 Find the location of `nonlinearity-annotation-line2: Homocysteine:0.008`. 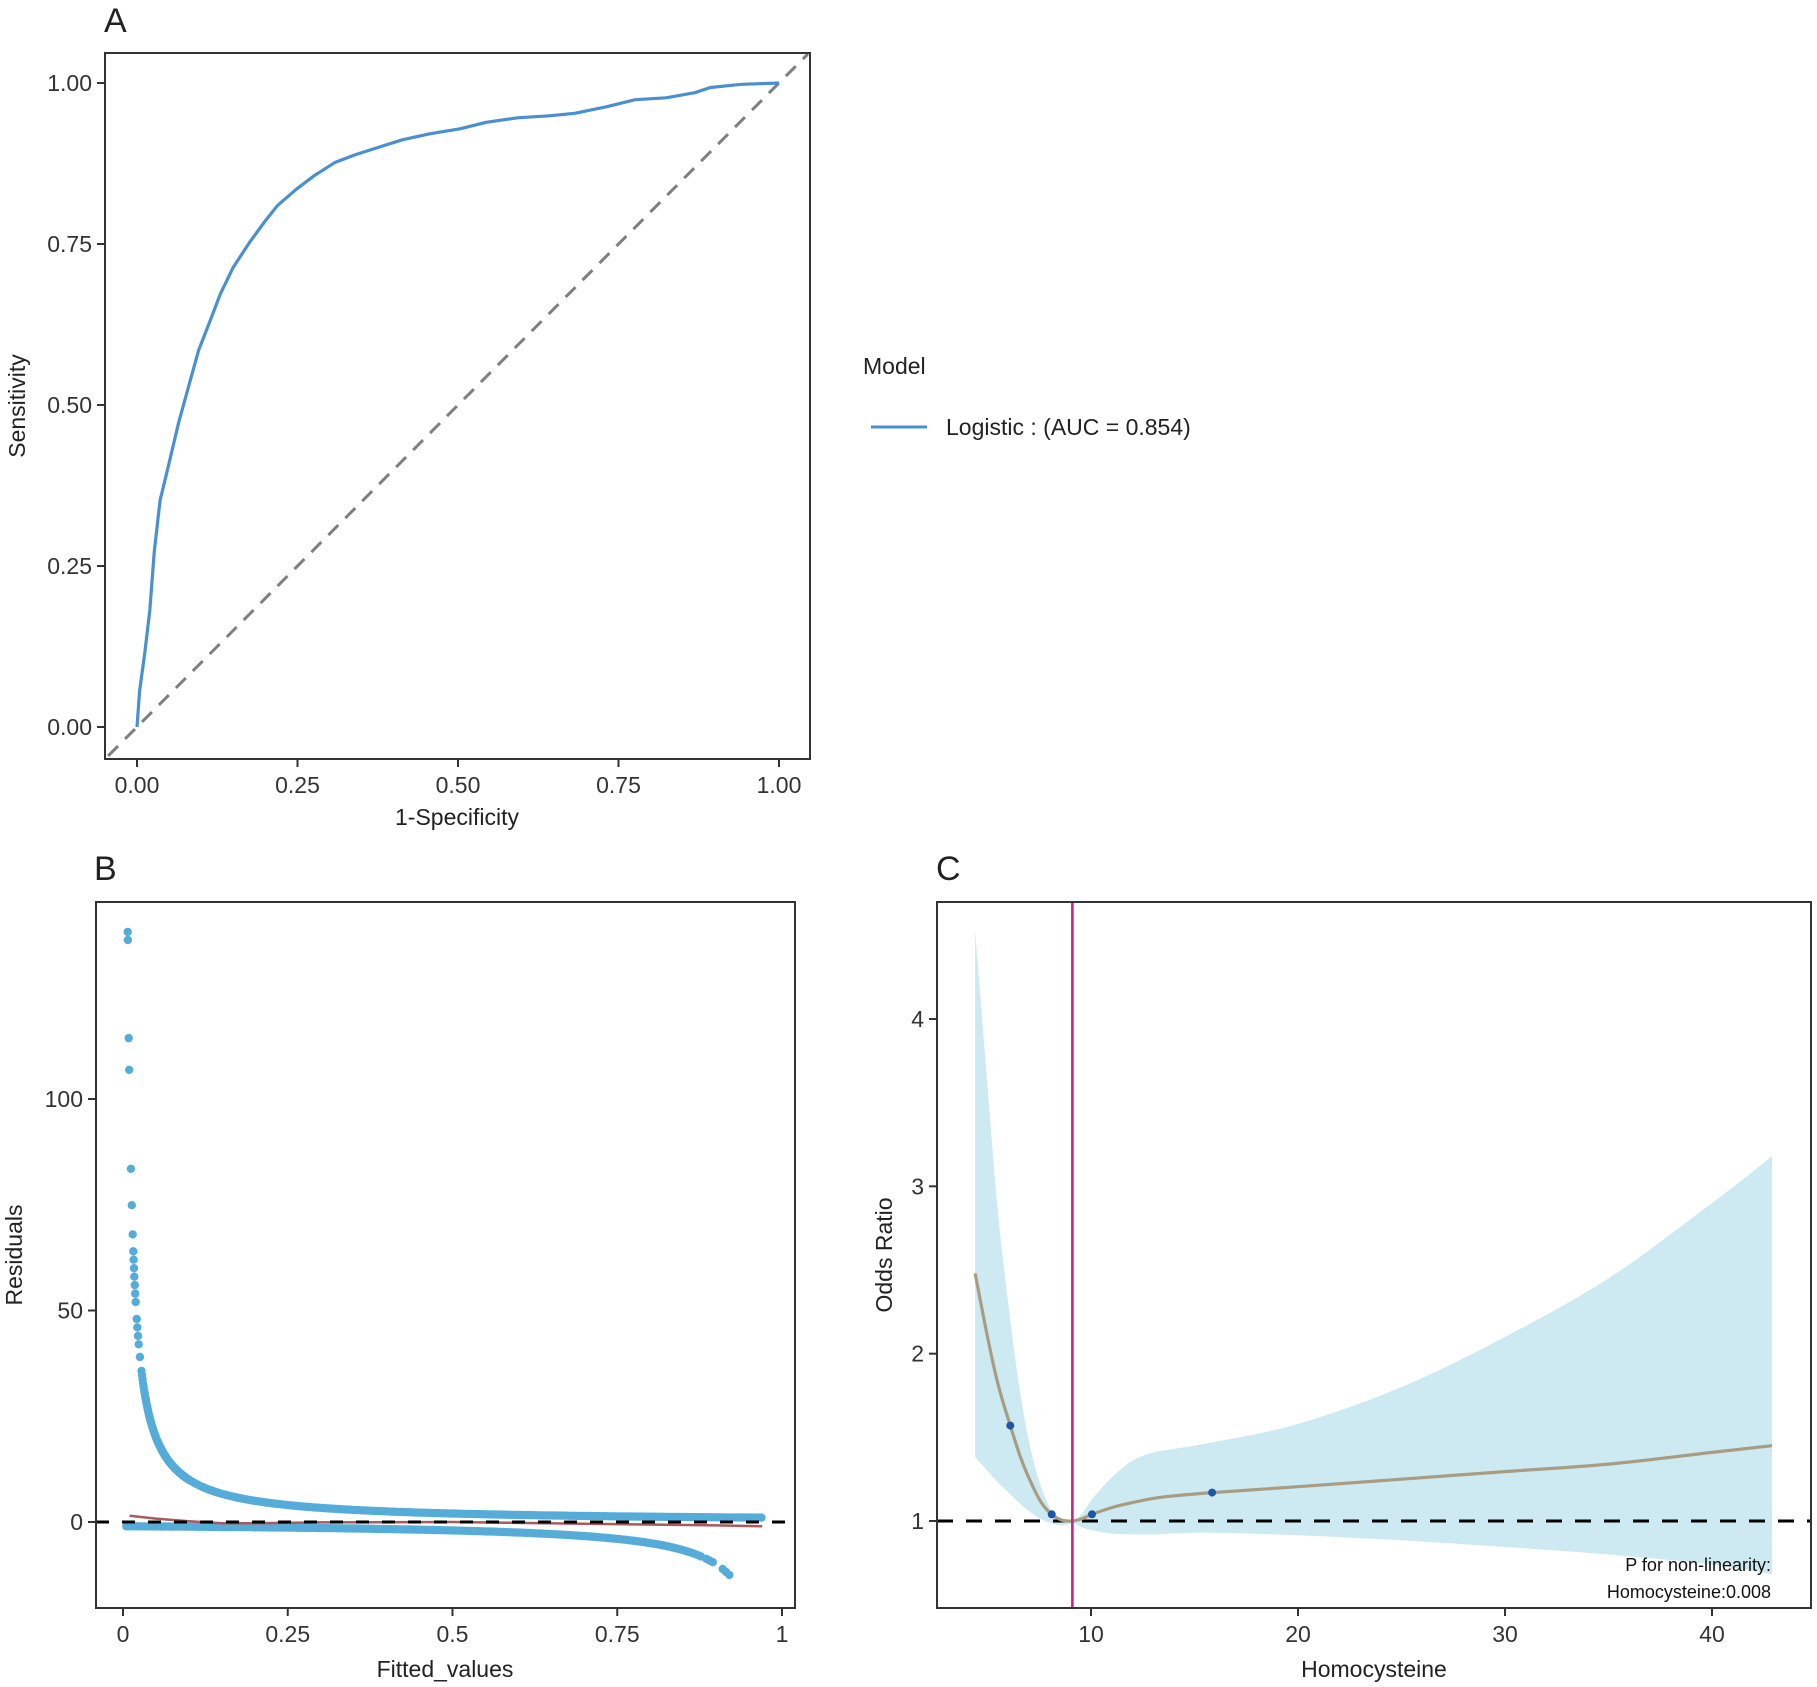

nonlinearity-annotation-line2: Homocysteine:0.008 is located at coordinates (1689, 1592).